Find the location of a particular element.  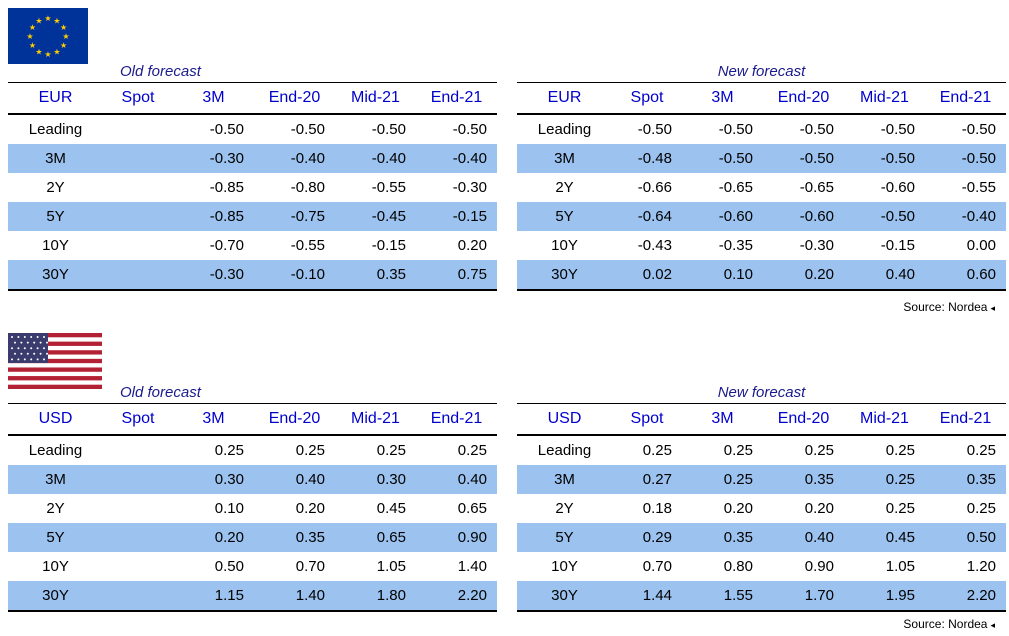

currency-header: EUR is located at coordinates (55, 99).